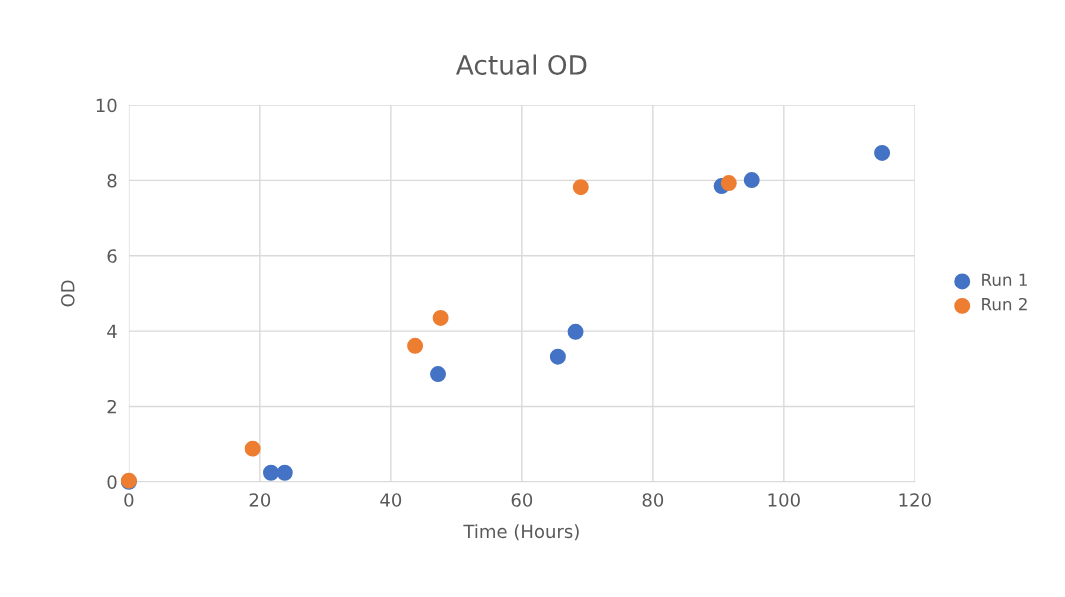 This screenshot has height=597, width=1065. What do you see at coordinates (521, 64) in the screenshot?
I see `chart-title: Actual OD` at bounding box center [521, 64].